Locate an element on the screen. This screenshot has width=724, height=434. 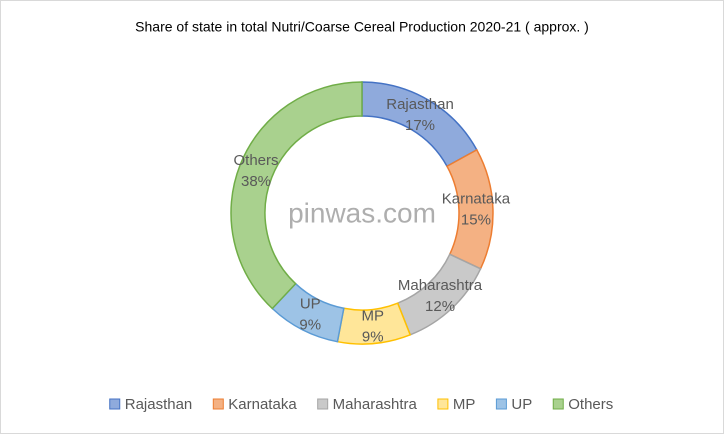
legend-label: Rajasthan is located at coordinates (159, 404).